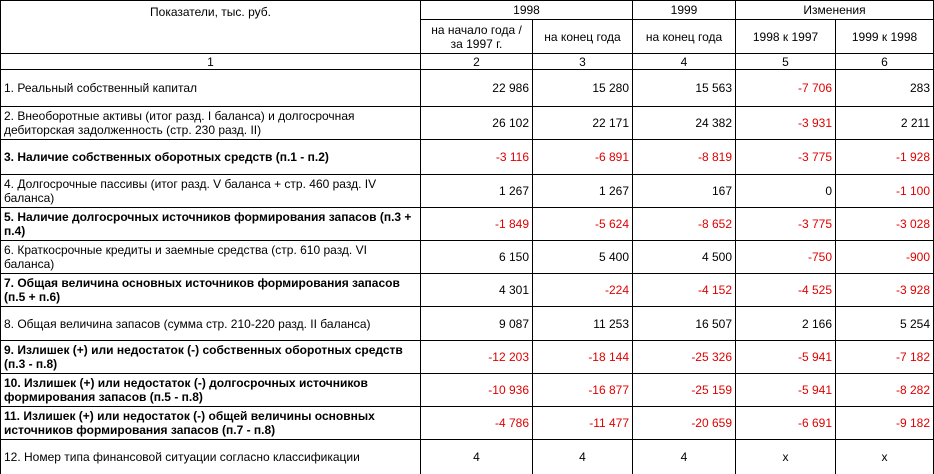 This screenshot has width=934, height=474. Describe the element at coordinates (884, 323) in the screenshot. I see `value-cell: 5 254` at that location.